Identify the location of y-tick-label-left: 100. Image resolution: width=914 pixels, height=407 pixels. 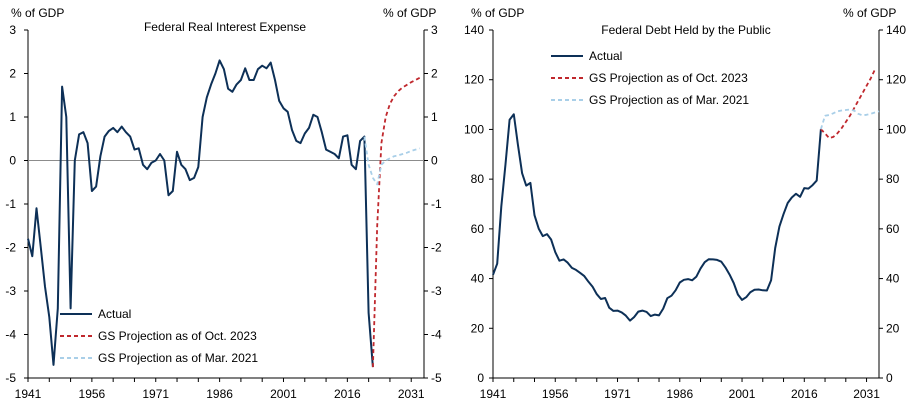
(474, 129).